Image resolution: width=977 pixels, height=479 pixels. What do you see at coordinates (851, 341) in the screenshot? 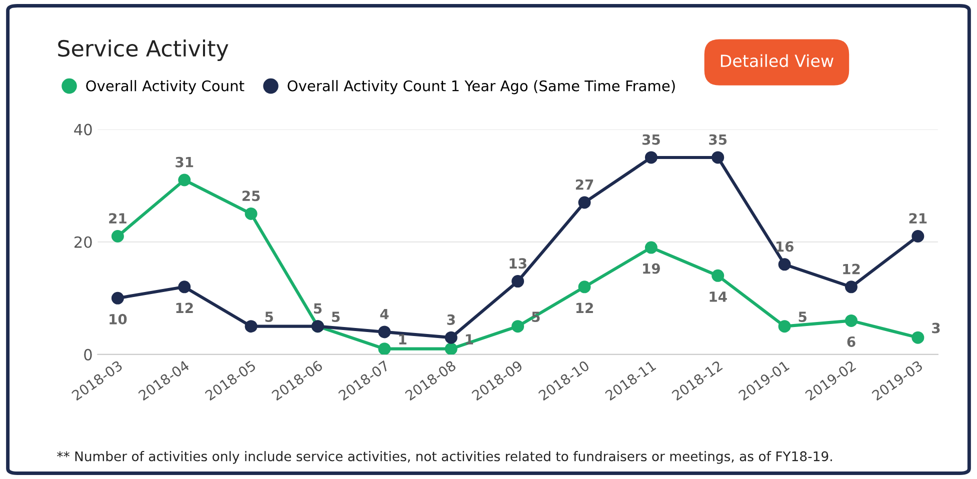
I see `data-label: 6` at bounding box center [851, 341].